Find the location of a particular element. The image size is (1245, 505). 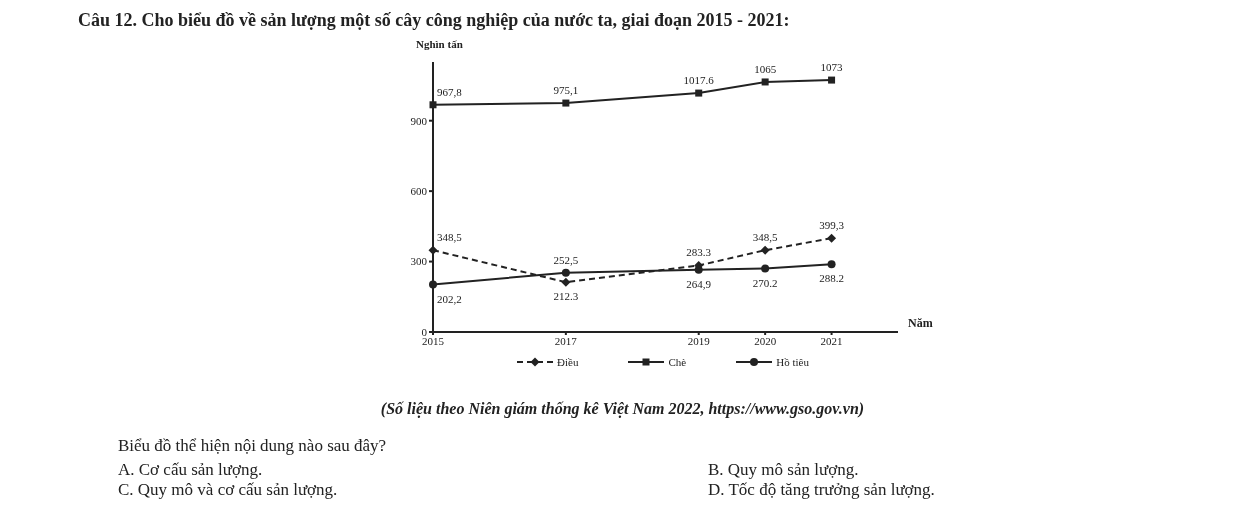

y-axis-title: Nghìn tấn is located at coordinates (439, 44).